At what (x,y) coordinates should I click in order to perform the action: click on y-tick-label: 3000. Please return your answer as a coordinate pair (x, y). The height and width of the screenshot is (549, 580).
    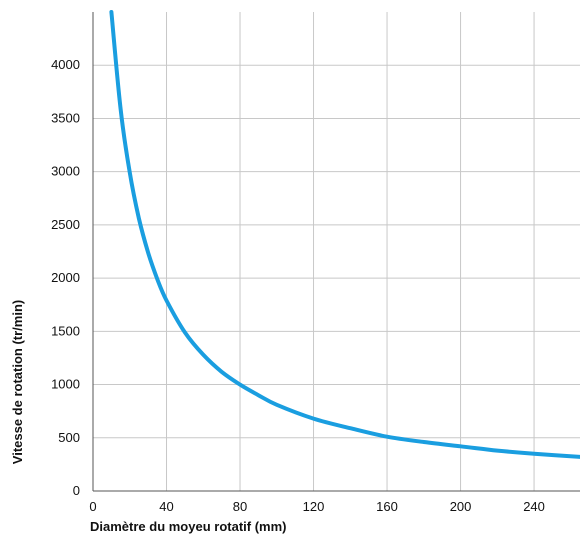
    Looking at the image, I should click on (65, 171).